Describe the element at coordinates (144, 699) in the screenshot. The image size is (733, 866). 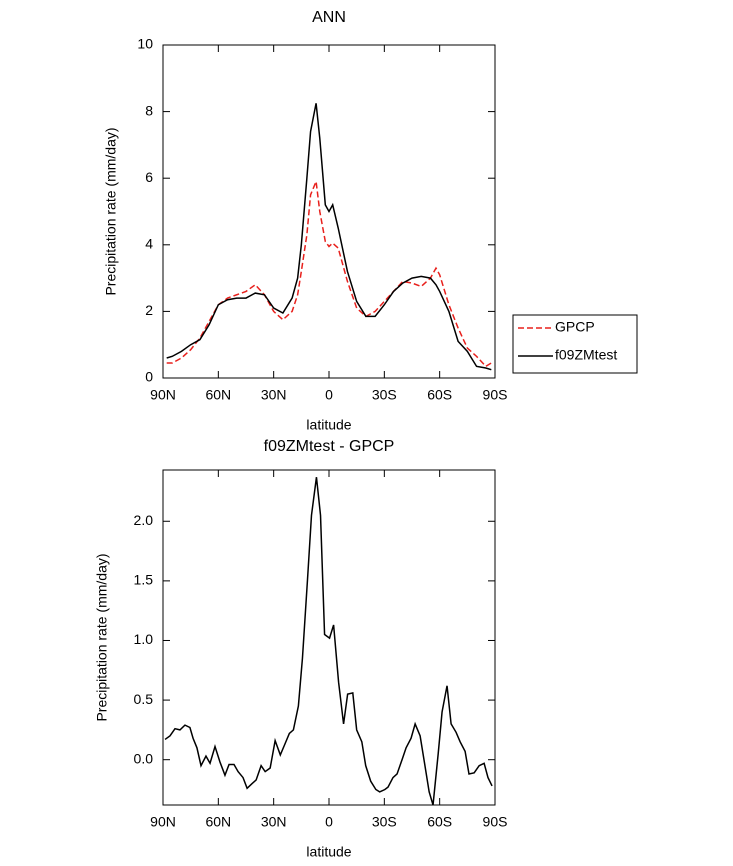
I see `y-tick-label: 0.5` at that location.